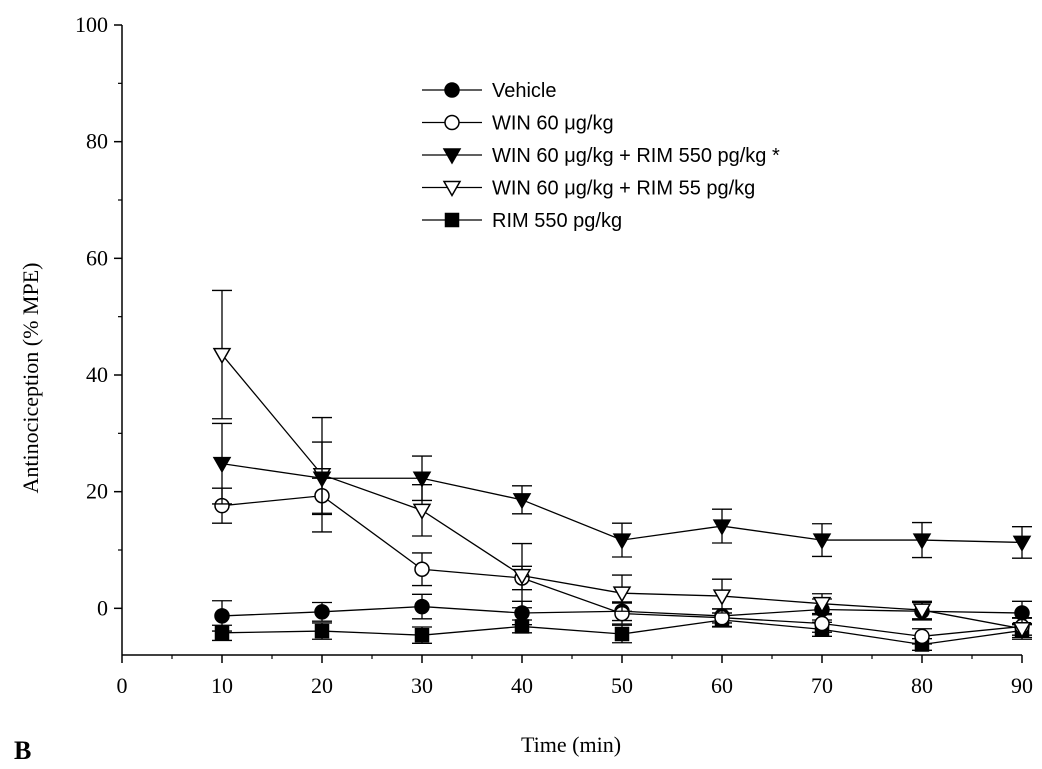 Image resolution: width=1042 pixels, height=769 pixels. What do you see at coordinates (489, 91) in the screenshot?
I see `legend-item: Vehicle` at bounding box center [489, 91].